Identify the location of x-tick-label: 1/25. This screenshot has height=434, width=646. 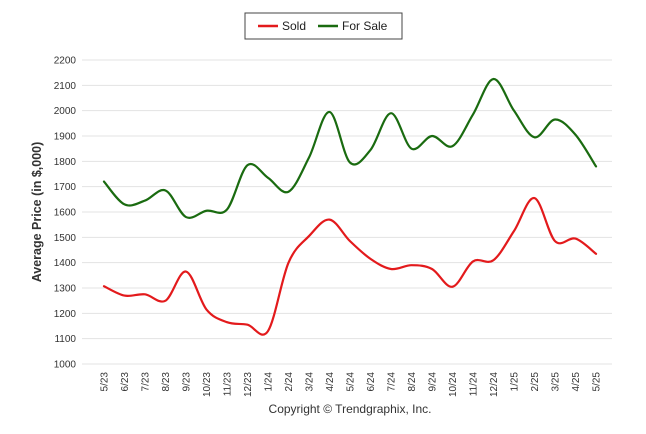
(515, 382).